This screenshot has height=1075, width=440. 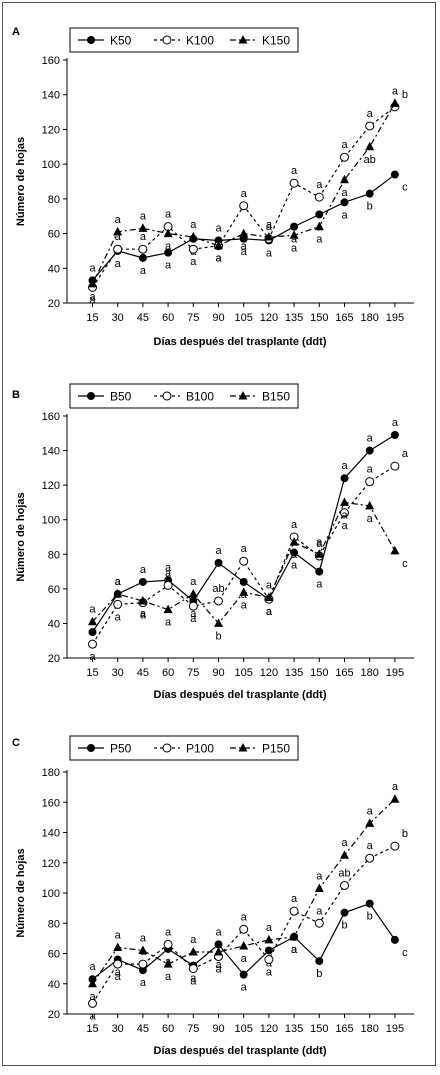 What do you see at coordinates (16, 395) in the screenshot?
I see `panel-letter: B` at bounding box center [16, 395].